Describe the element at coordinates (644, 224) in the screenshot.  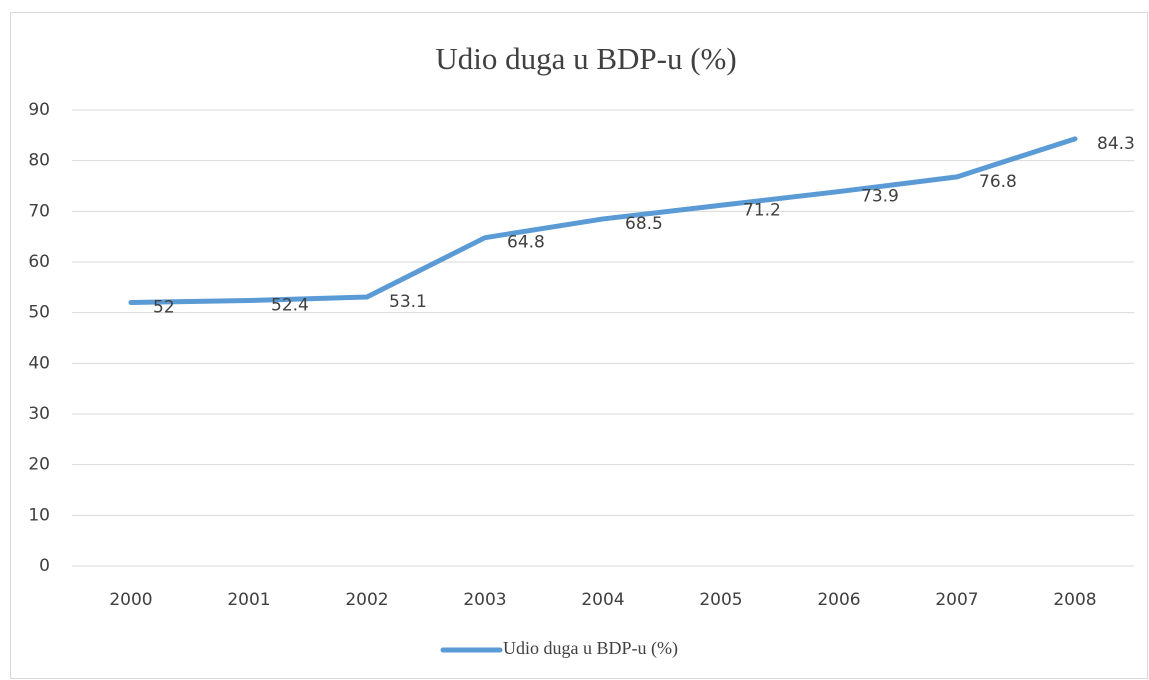
I see `data-label: 68.5` at that location.